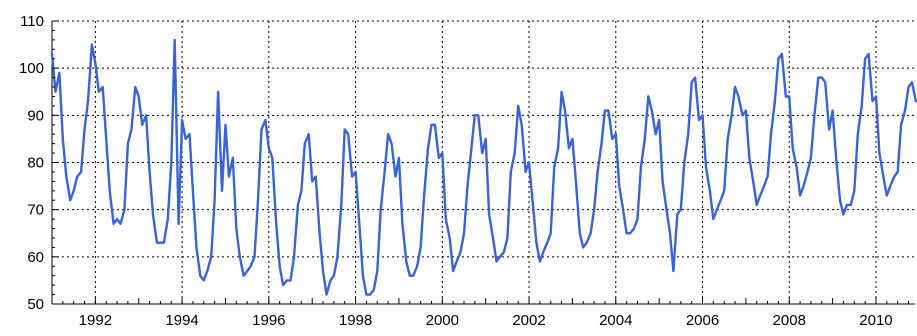 This screenshot has height=336, width=917. What do you see at coordinates (528, 320) in the screenshot?
I see `x-tick-label: 2002` at bounding box center [528, 320].